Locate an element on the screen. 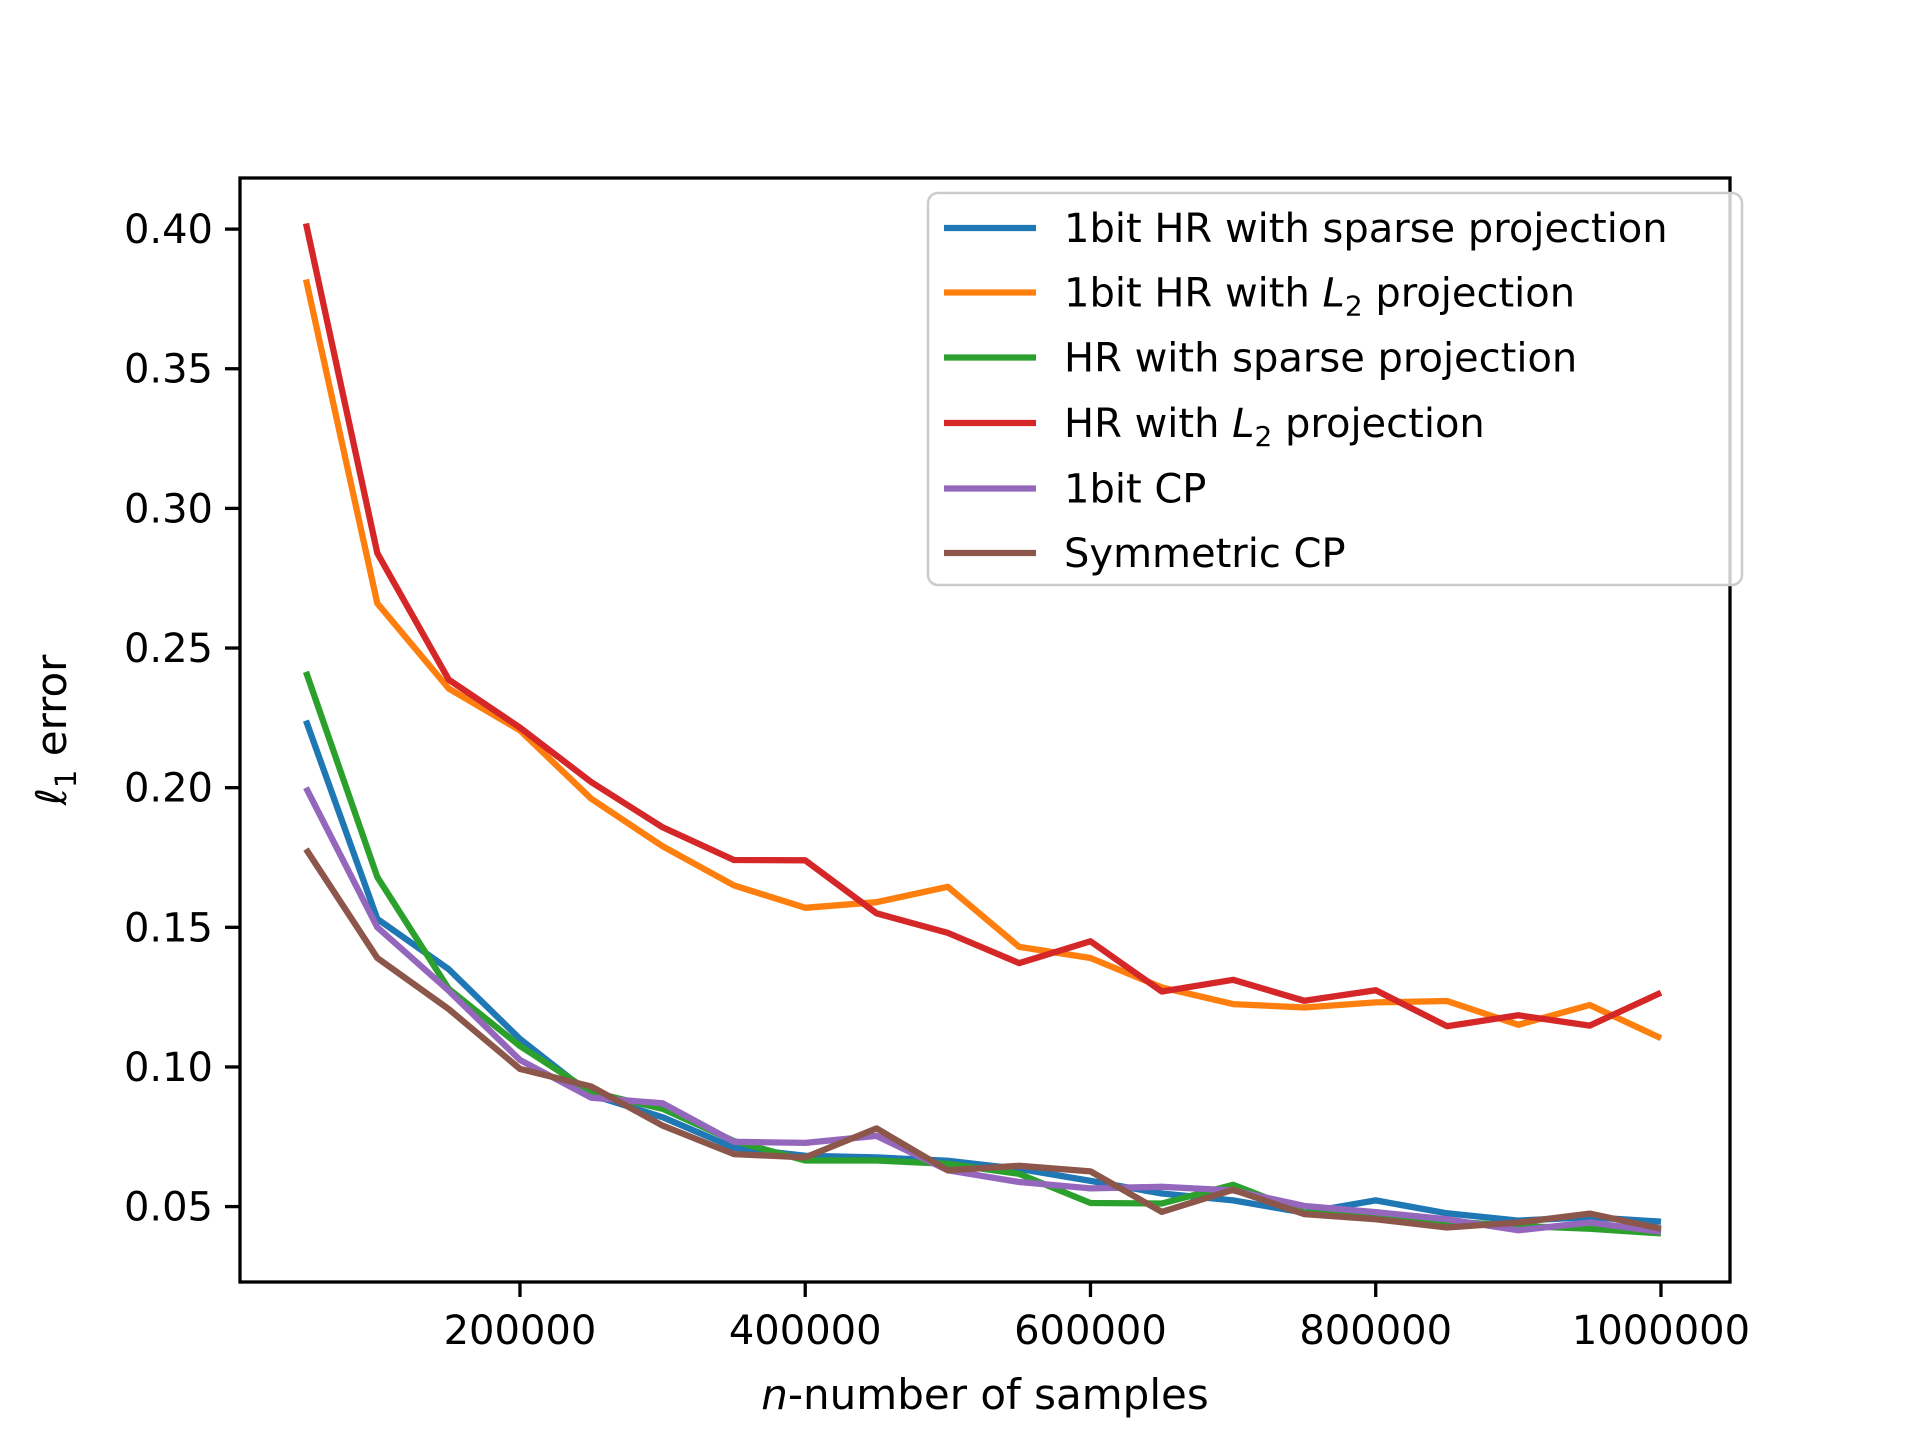 The height and width of the screenshot is (1440, 1920). legend-entry: HR with L2 projection is located at coordinates (1214, 427).